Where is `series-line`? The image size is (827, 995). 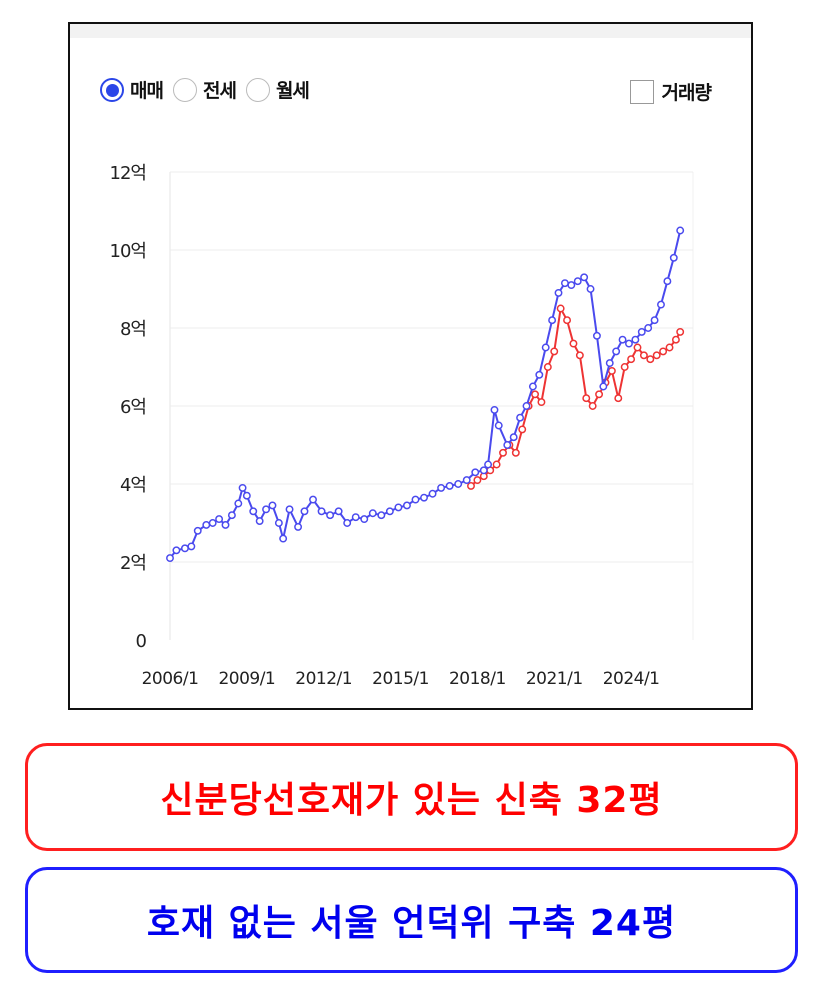 series-line is located at coordinates (576, 396).